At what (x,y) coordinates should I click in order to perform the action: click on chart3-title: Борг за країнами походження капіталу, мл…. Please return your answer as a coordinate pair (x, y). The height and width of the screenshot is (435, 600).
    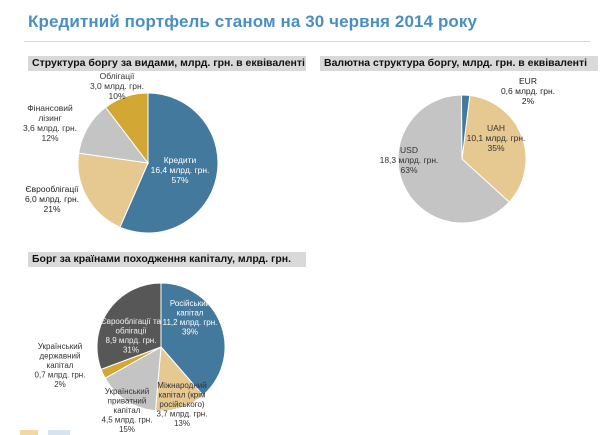
    Looking at the image, I should click on (167, 259).